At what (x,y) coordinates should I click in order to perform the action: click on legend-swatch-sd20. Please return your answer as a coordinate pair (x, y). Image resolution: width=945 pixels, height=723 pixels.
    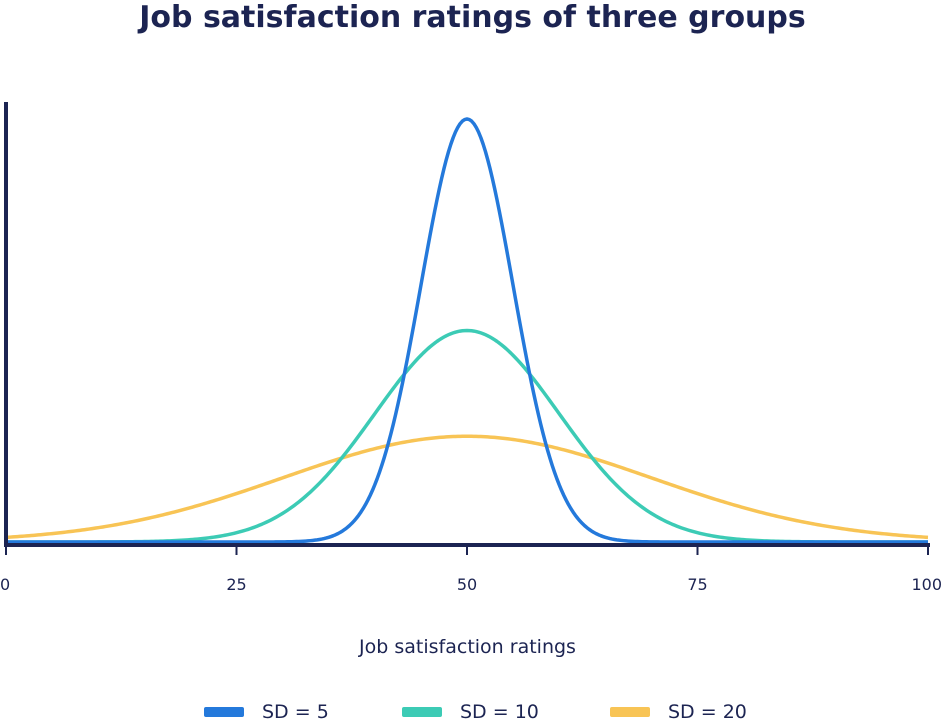
    Looking at the image, I should click on (630, 712).